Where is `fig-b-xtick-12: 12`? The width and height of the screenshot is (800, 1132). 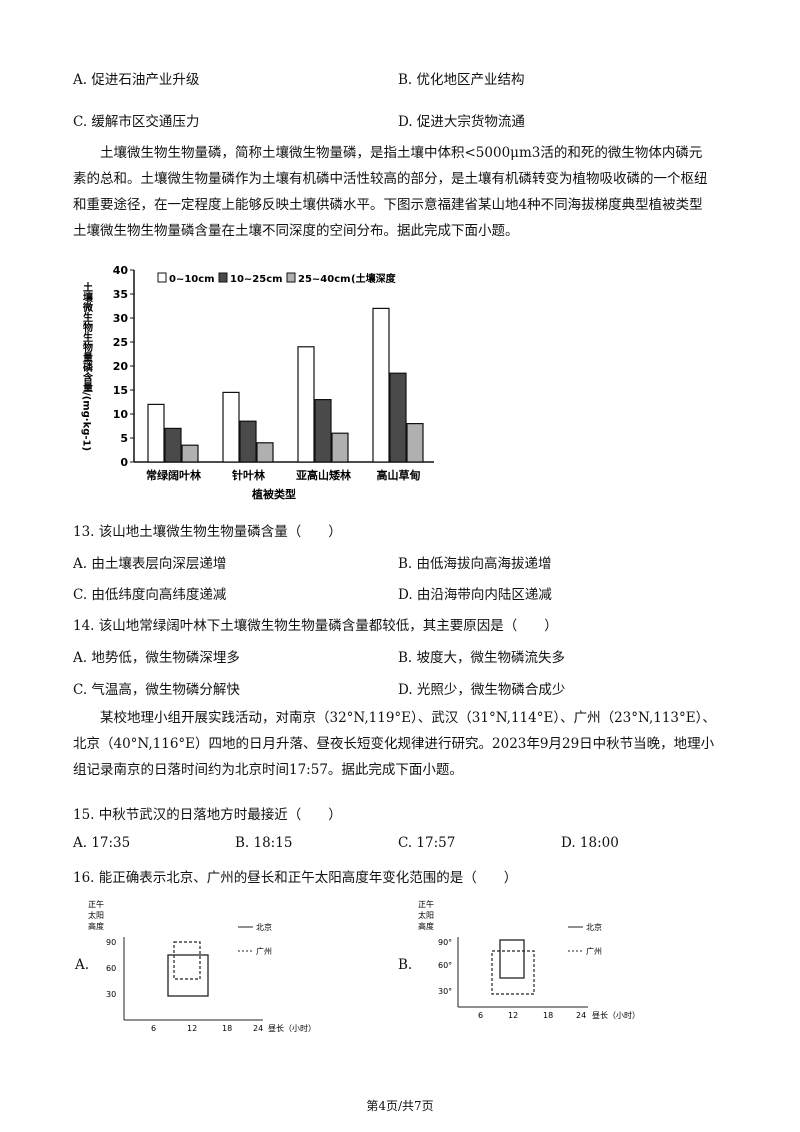 fig-b-xtick-12: 12 is located at coordinates (513, 1015).